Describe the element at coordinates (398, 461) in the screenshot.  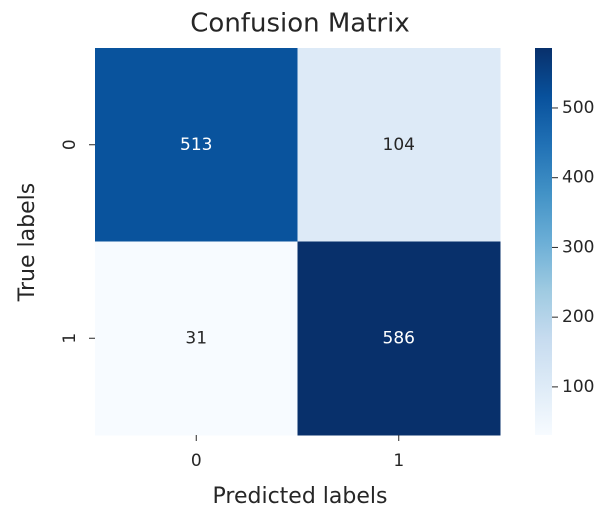
I see `x-tick-label: 1` at that location.